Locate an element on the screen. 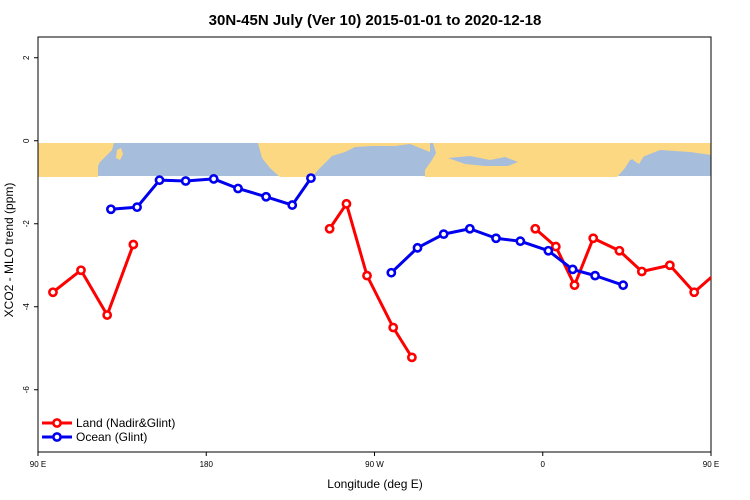 The image size is (750, 500). legend-item-land: Land (Nadir&Glint) is located at coordinates (108, 423).